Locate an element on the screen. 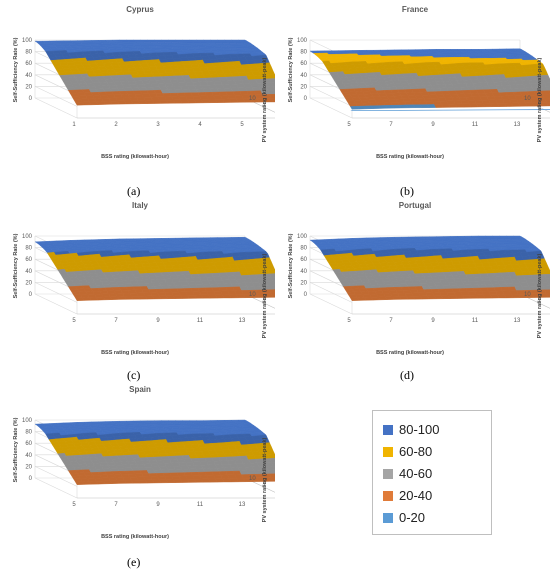  legend-item-80-100: 80-100 is located at coordinates (411, 429).